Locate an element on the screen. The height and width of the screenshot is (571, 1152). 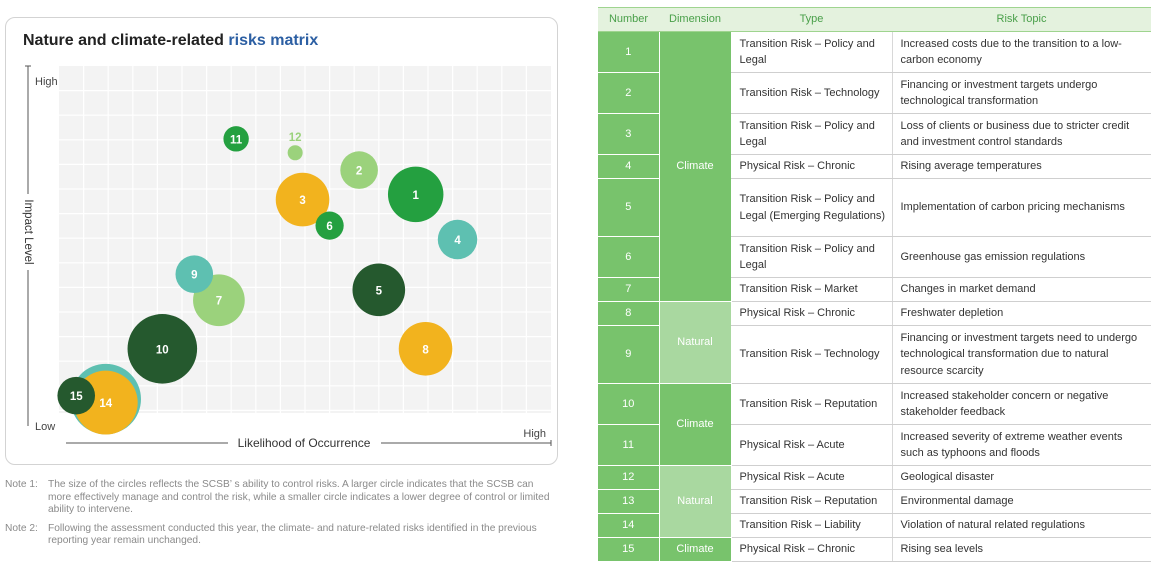
risk-type-cell: Transition Risk – Liability is located at coordinates (811, 525).